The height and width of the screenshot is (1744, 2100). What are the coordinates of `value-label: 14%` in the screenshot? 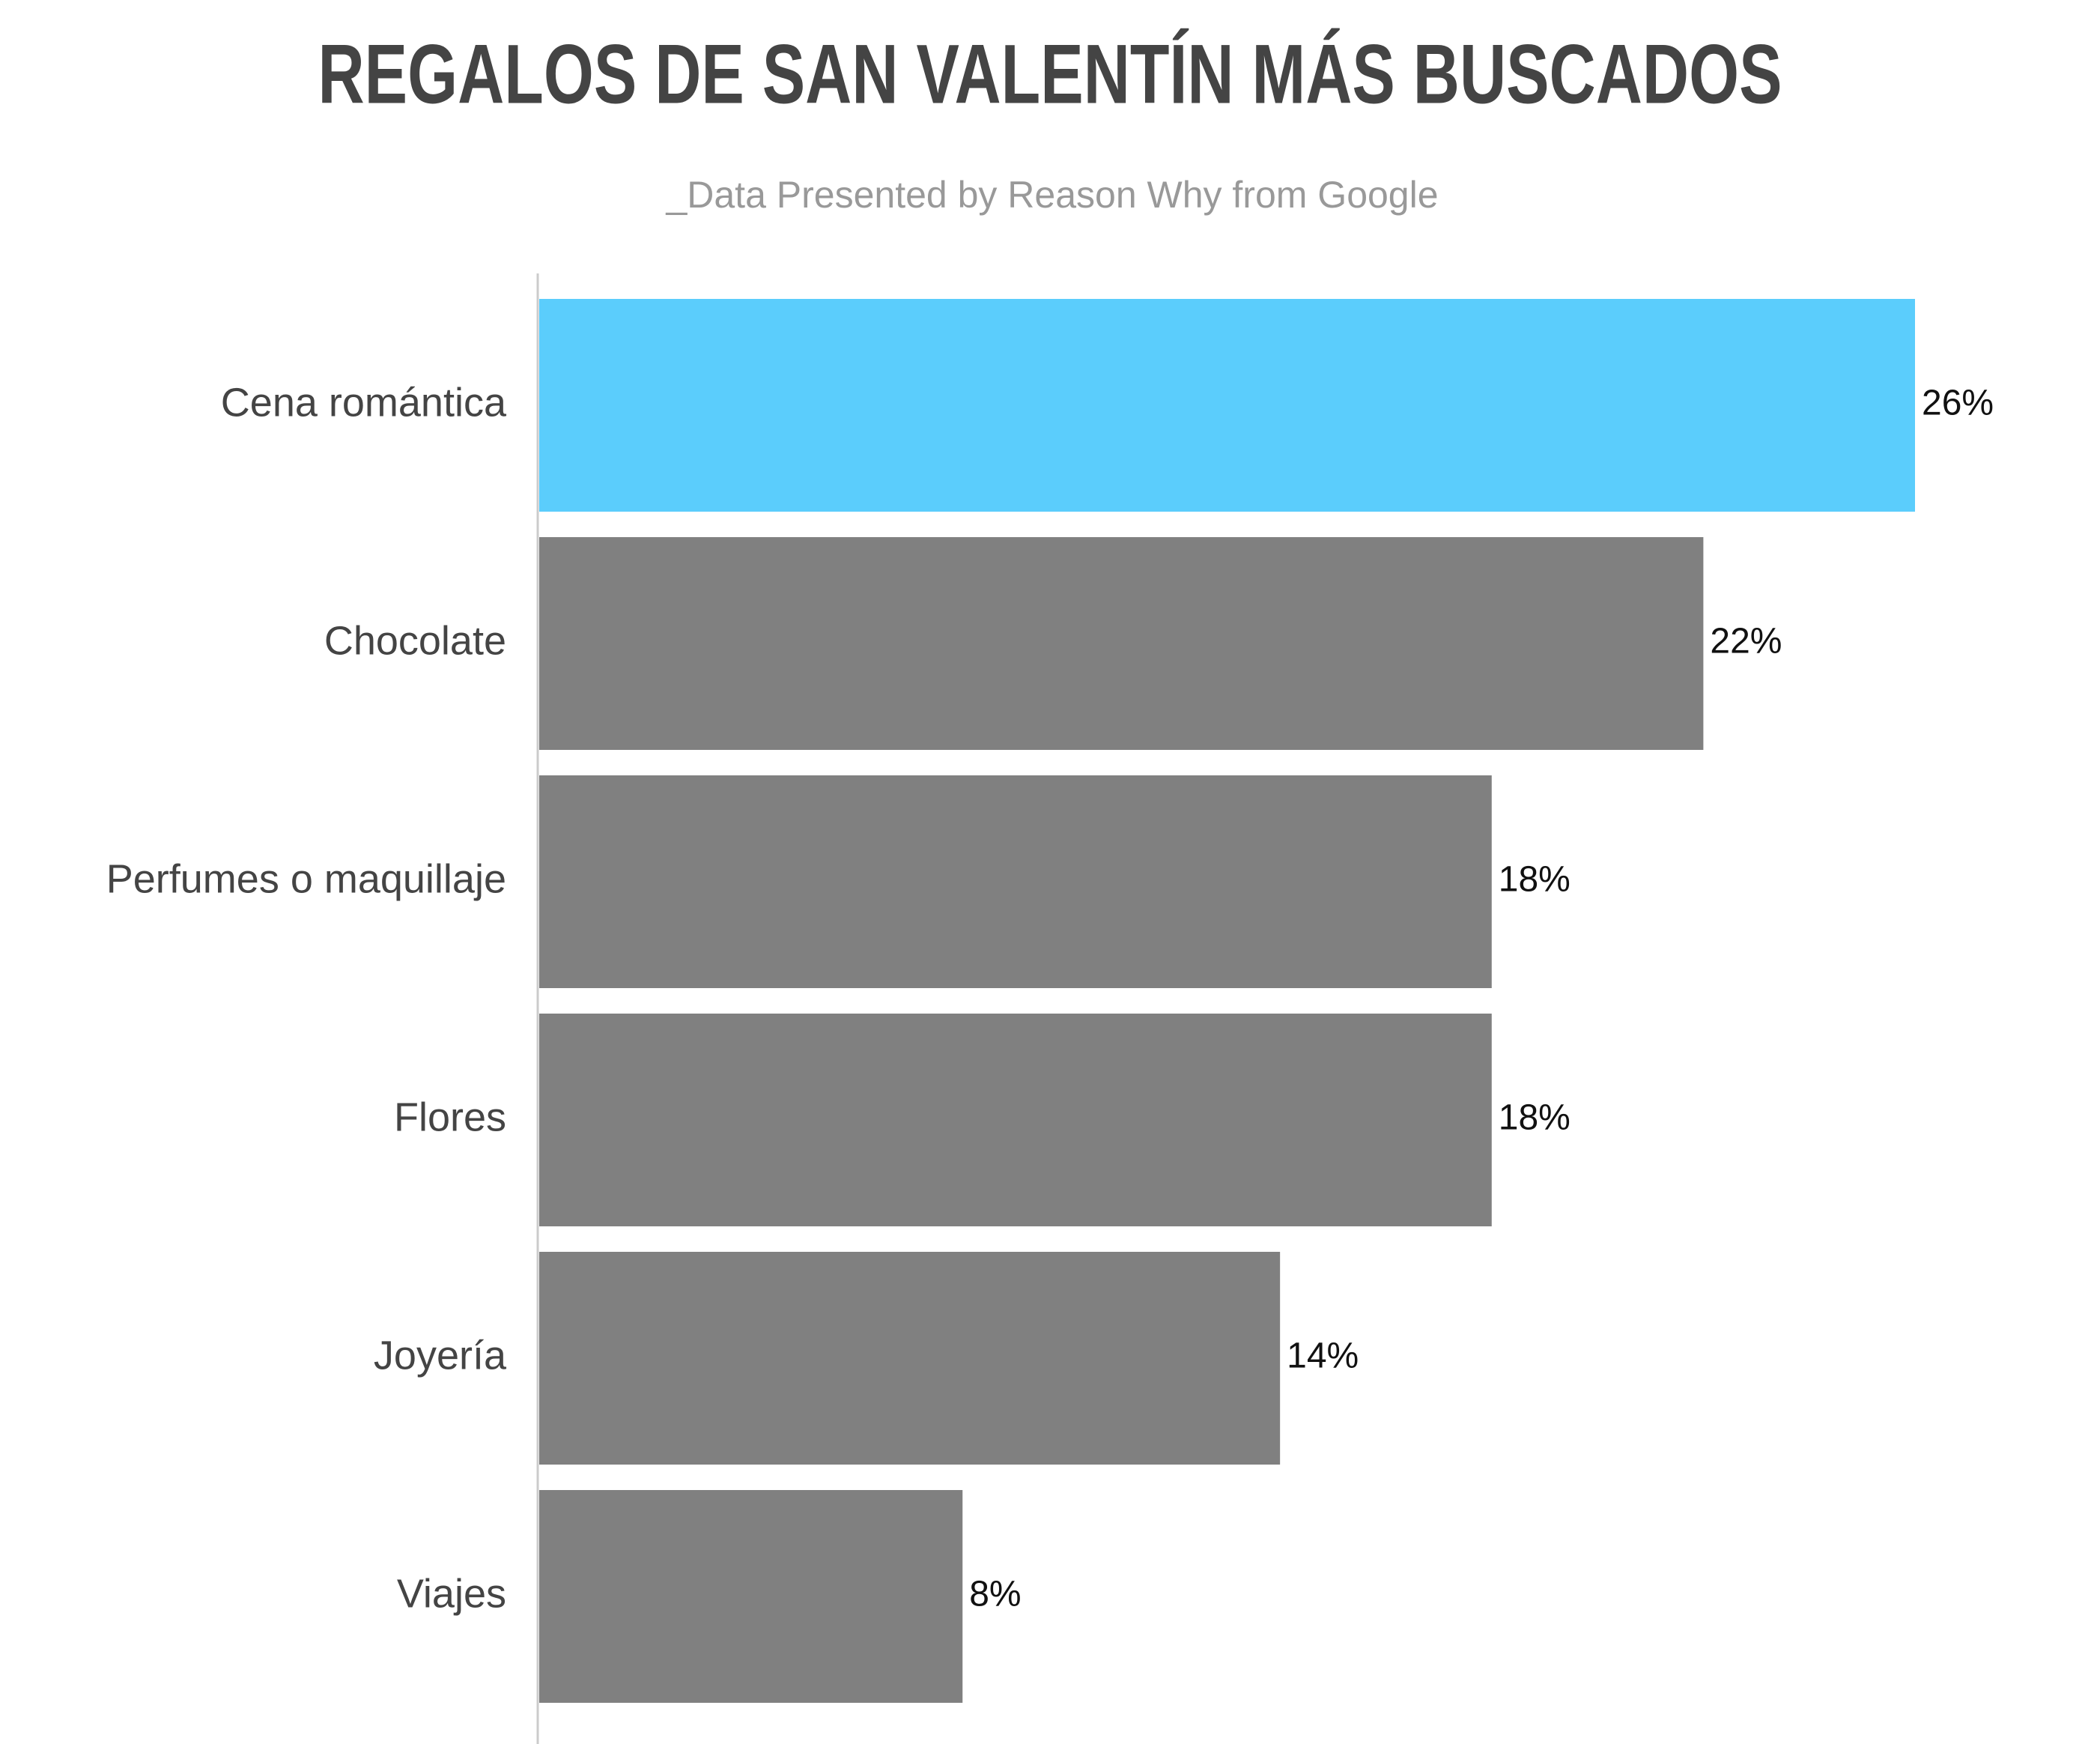 It's located at (1323, 1356).